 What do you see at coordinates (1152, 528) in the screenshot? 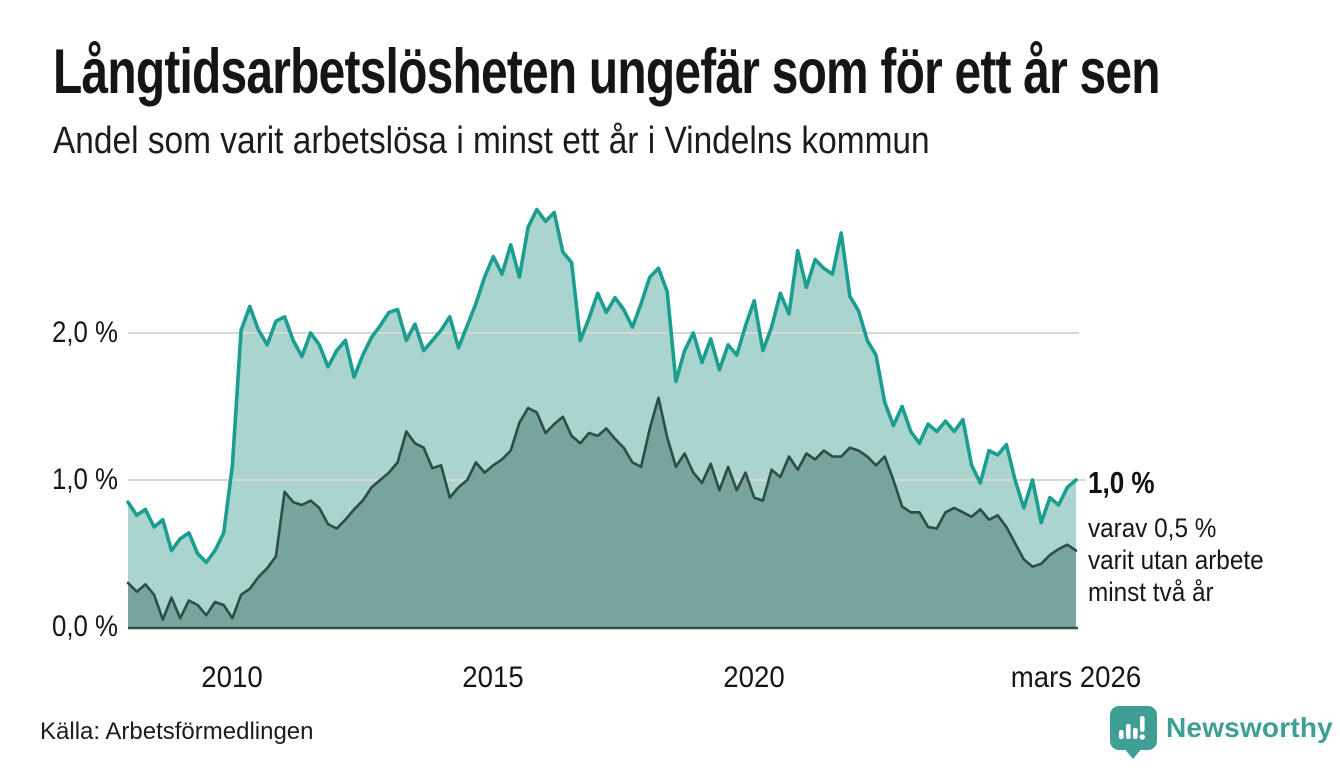
I see `annotation-line-1: varav 0,5 %` at bounding box center [1152, 528].